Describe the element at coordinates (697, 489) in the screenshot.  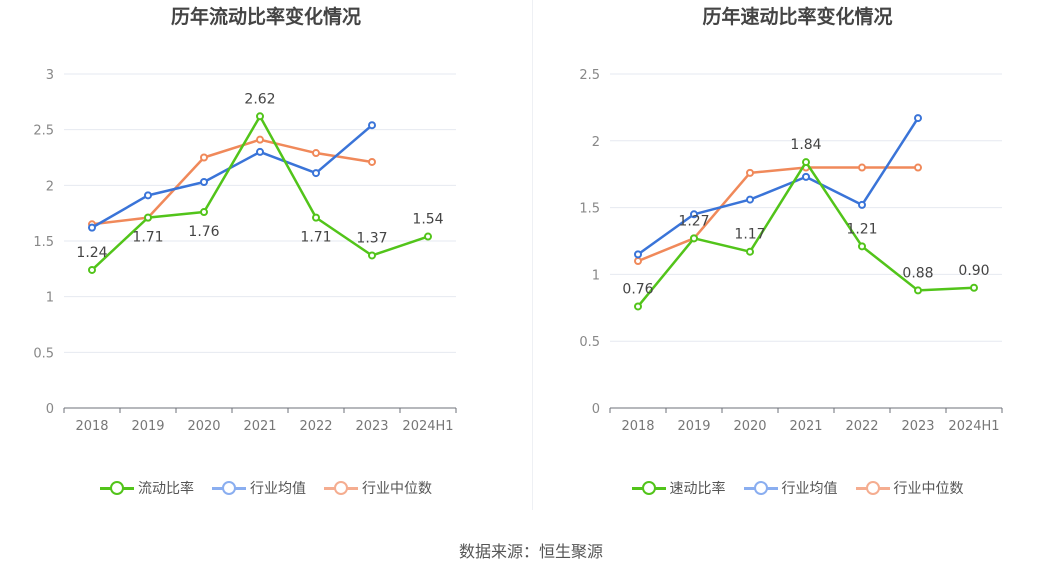
I see `legend-label: 速动比率` at that location.